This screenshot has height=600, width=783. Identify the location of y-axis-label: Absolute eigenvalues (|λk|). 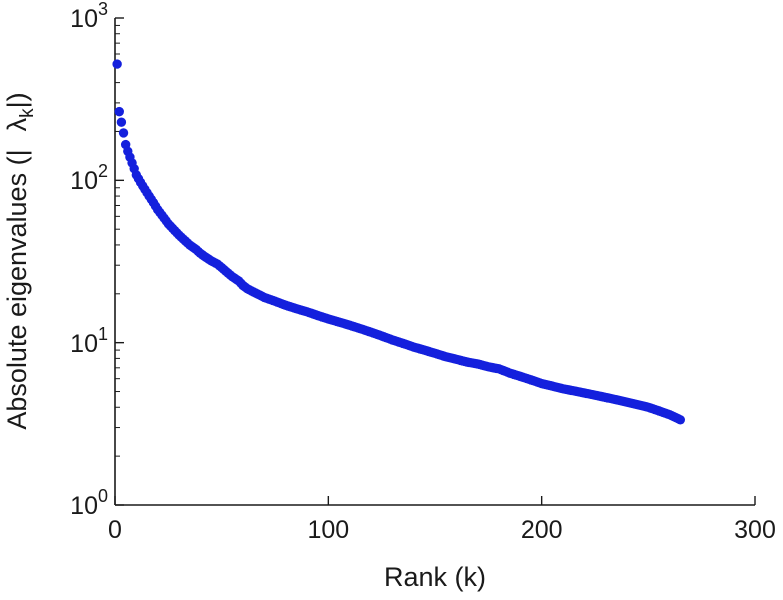
(20, 260).